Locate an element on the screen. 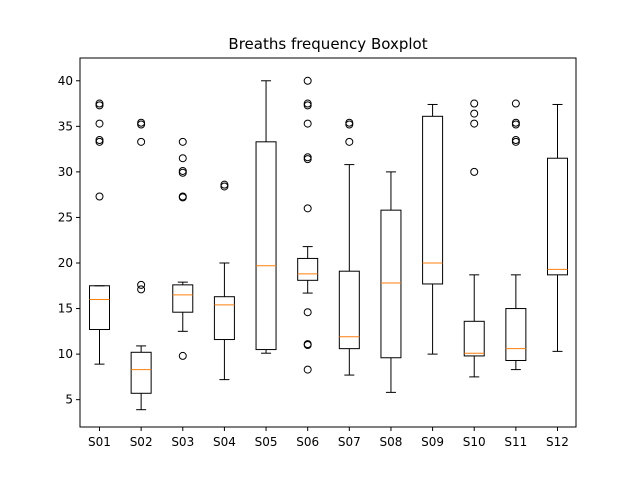 This screenshot has width=640, height=480. box-s01 is located at coordinates (99, 232).